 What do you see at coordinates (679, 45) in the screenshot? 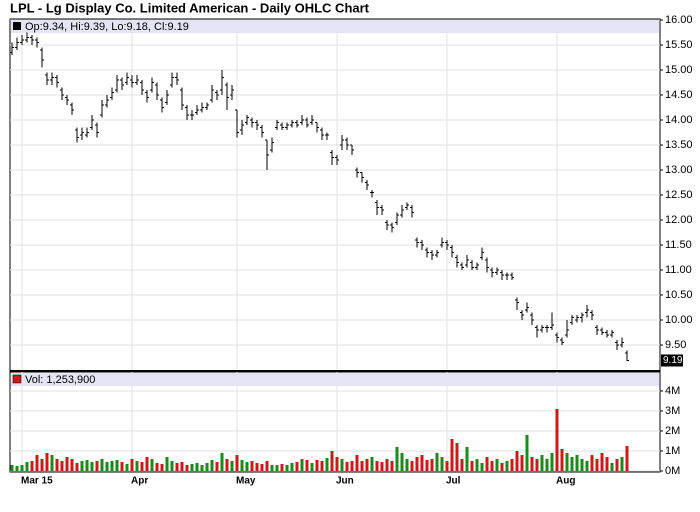
I see `y-tick-label: 15.50` at bounding box center [679, 45].